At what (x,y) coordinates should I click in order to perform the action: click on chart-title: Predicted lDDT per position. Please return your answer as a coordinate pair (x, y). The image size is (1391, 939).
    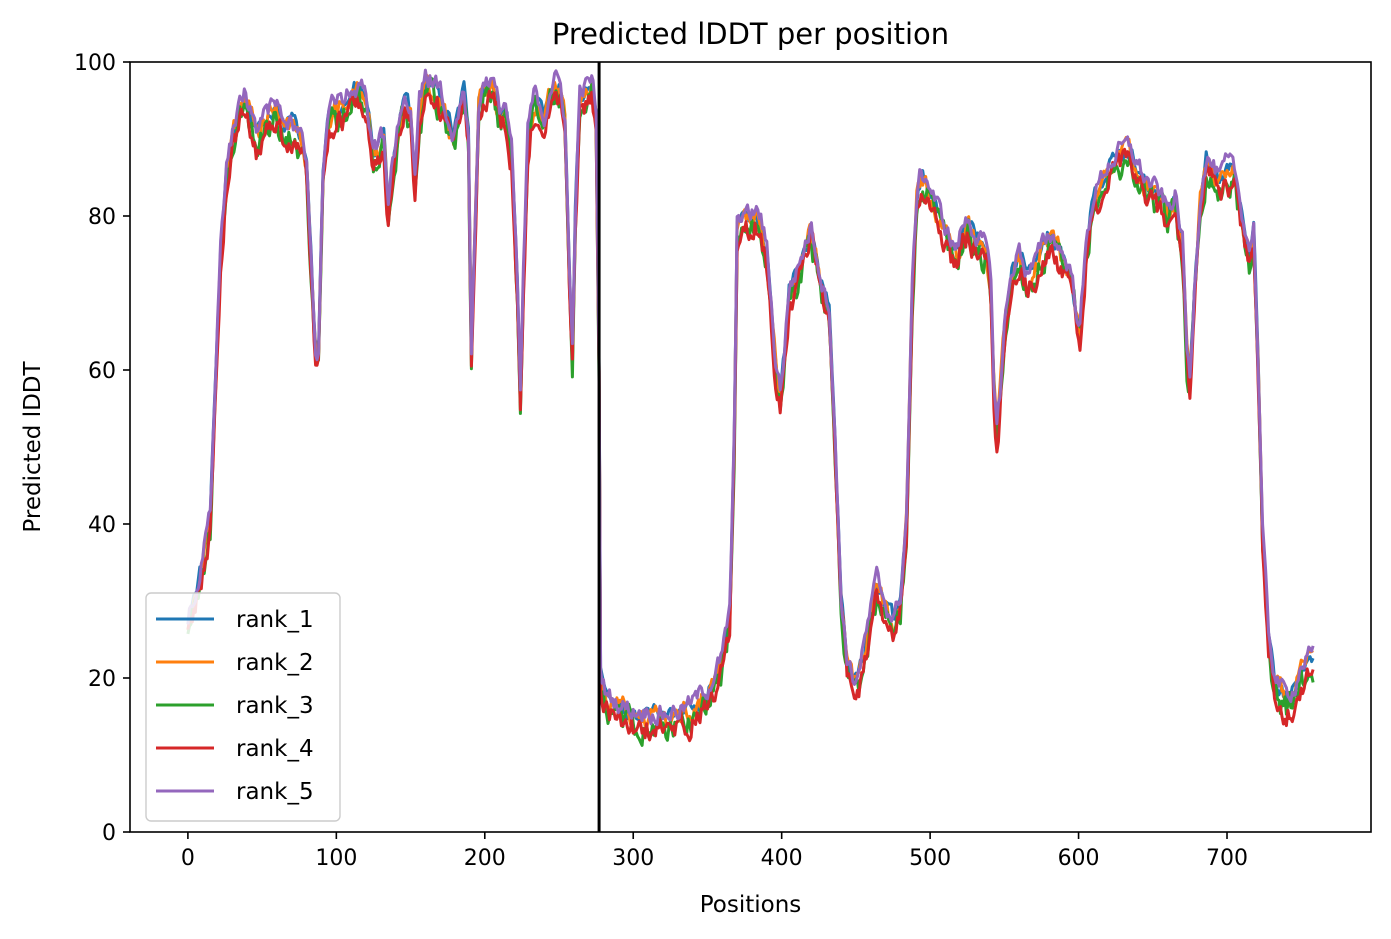
    Looking at the image, I should click on (750, 34).